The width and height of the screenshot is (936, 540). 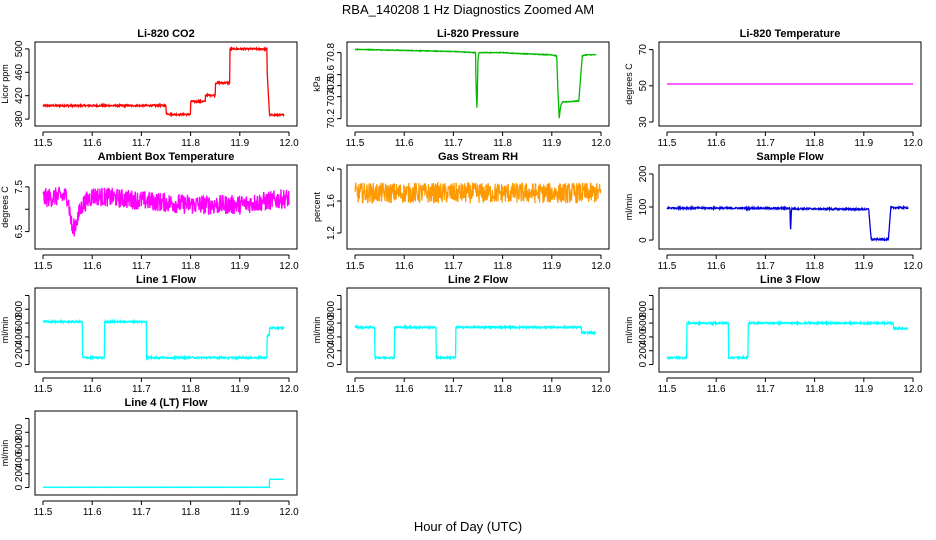 I want to click on y-tick-label: 70.8, so click(x=331, y=52).